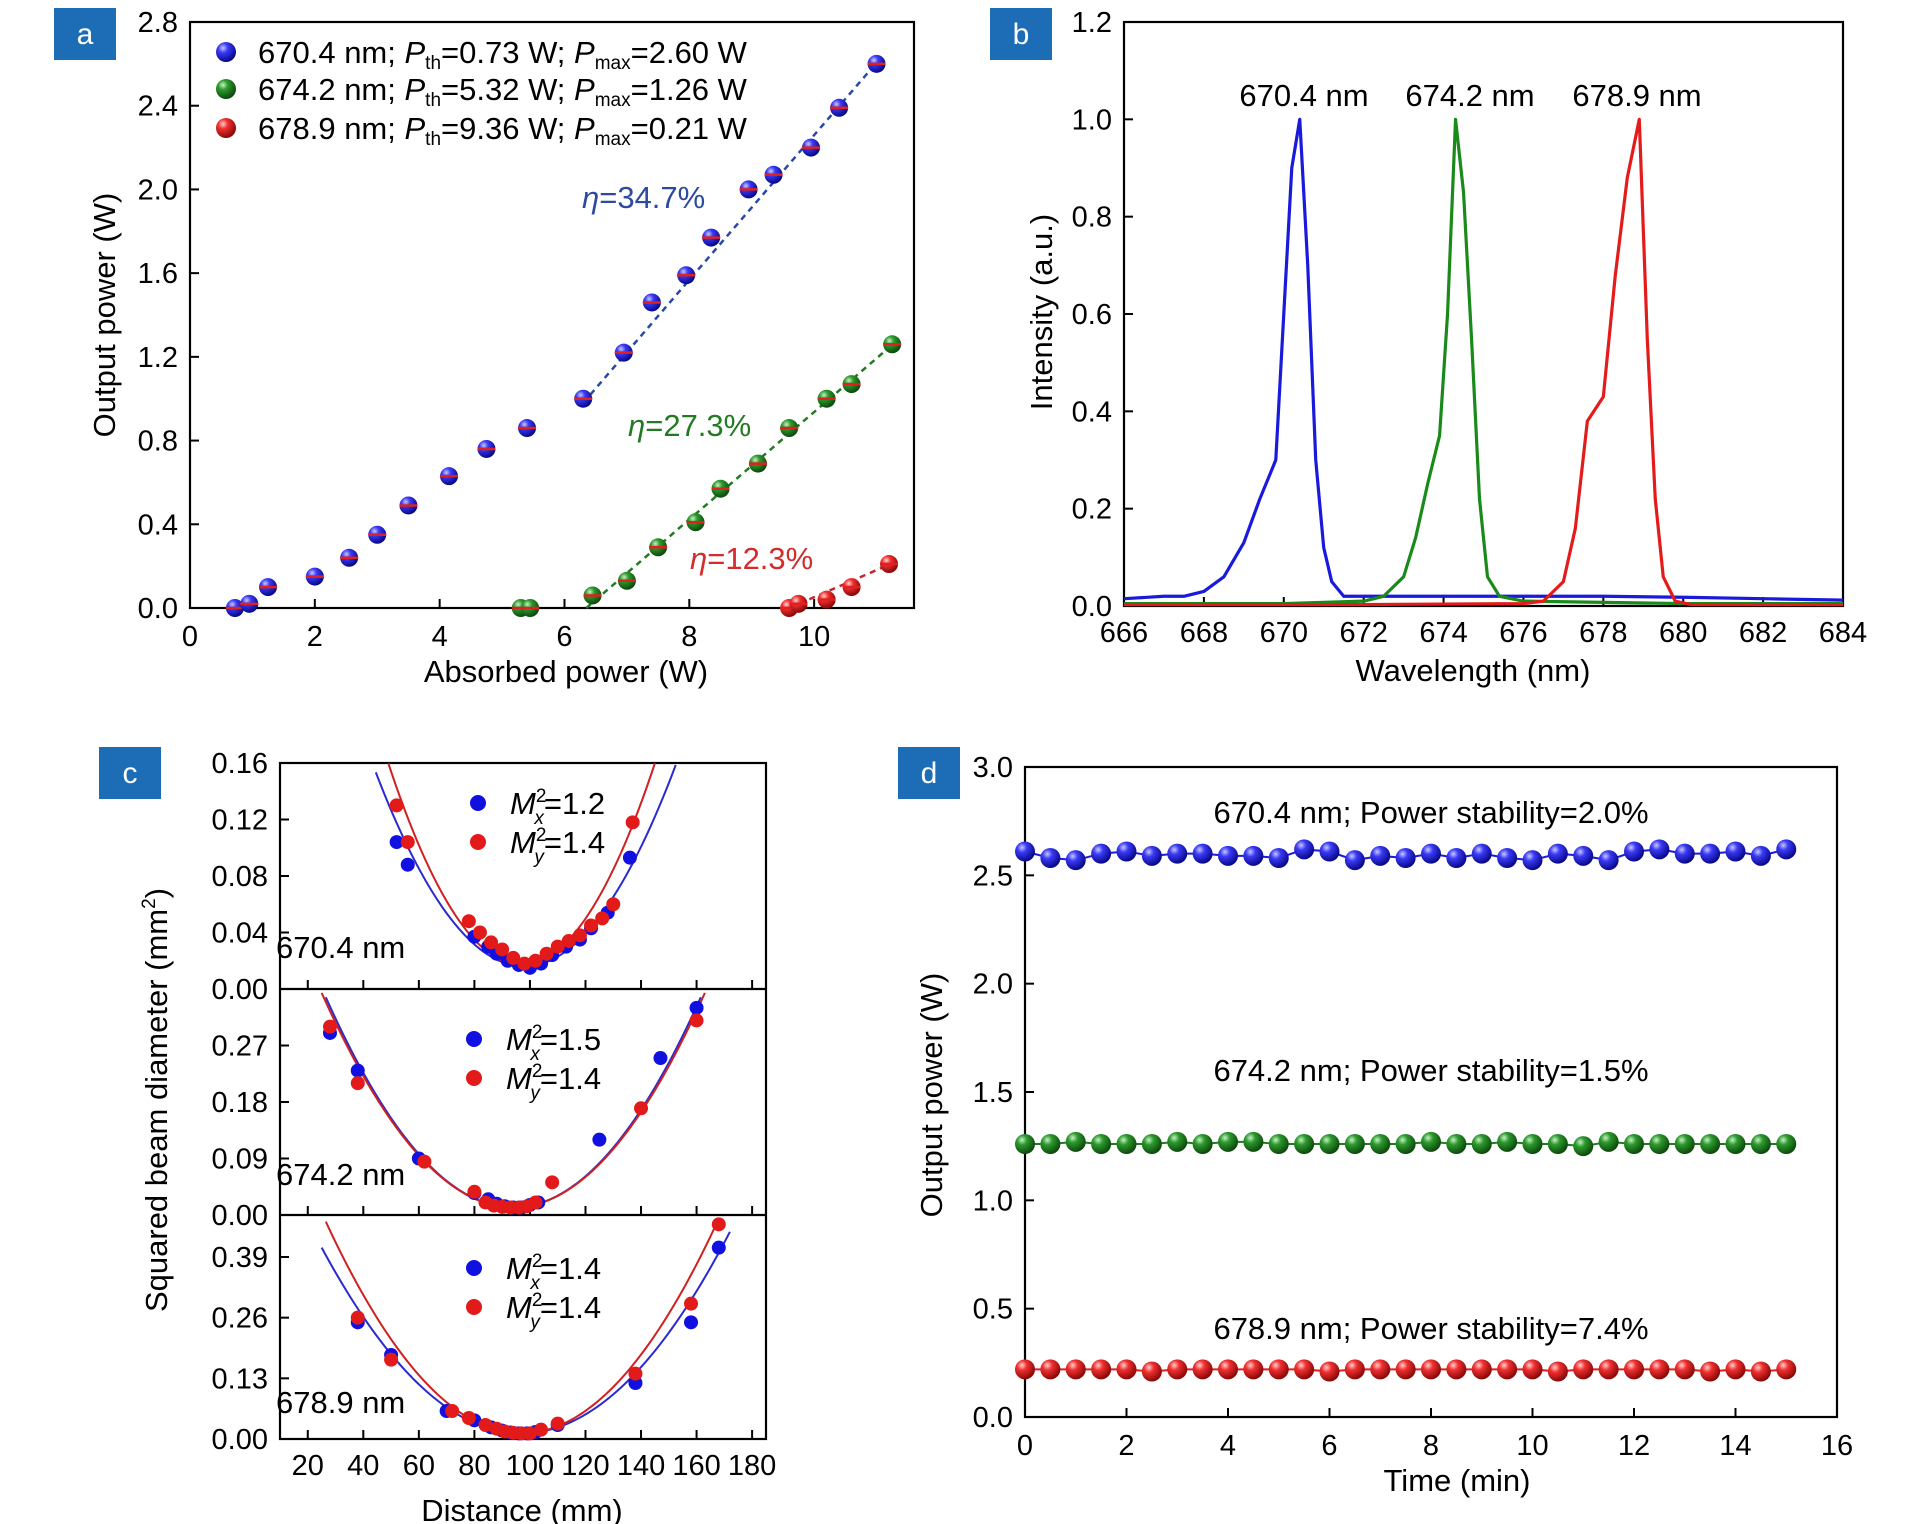 The image size is (1920, 1524). What do you see at coordinates (696, 1466) in the screenshot?
I see `x-tick-label: 160` at bounding box center [696, 1466].